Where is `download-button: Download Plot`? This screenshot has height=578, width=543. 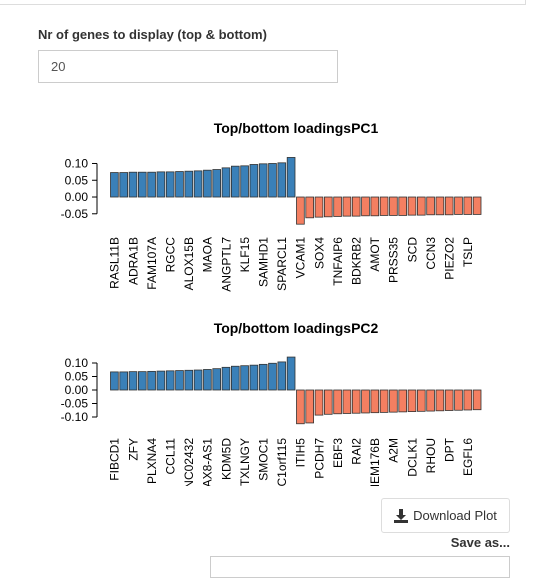
download-button: Download Plot is located at coordinates (445, 515).